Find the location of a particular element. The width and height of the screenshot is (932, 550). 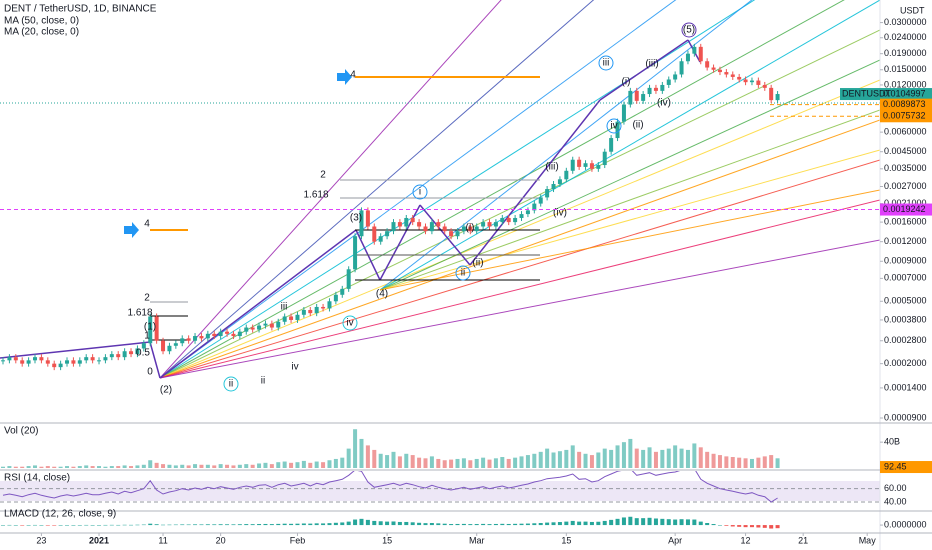

y-tick-label: 0.0001400 is located at coordinates (905, 387).